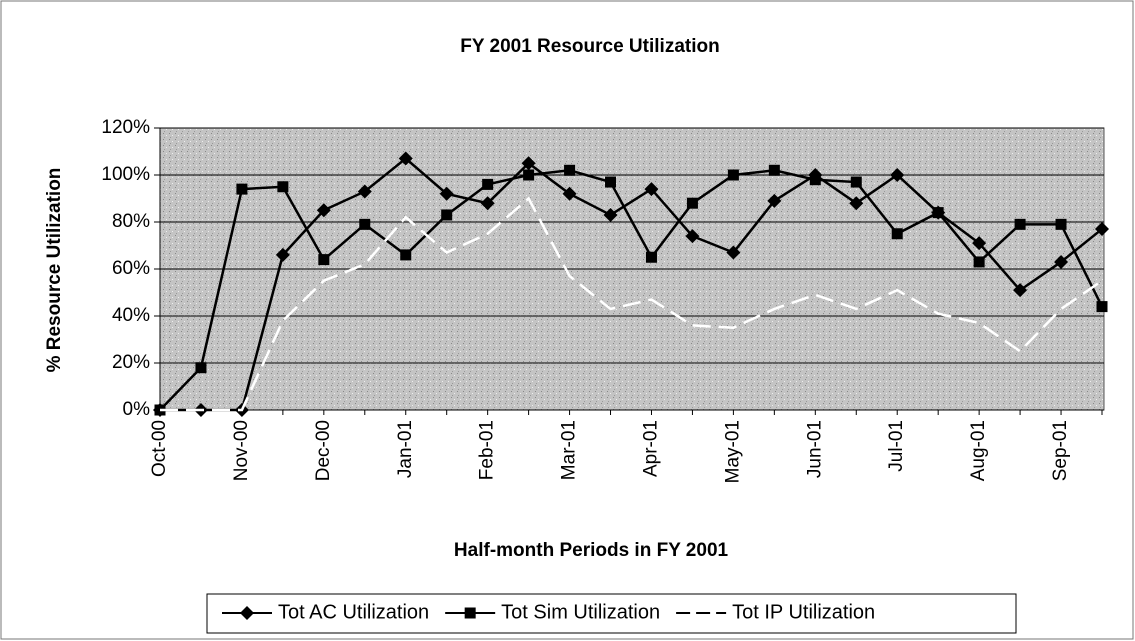 The image size is (1135, 641). What do you see at coordinates (131, 315) in the screenshot?
I see `y-tick-label: 40%` at bounding box center [131, 315].